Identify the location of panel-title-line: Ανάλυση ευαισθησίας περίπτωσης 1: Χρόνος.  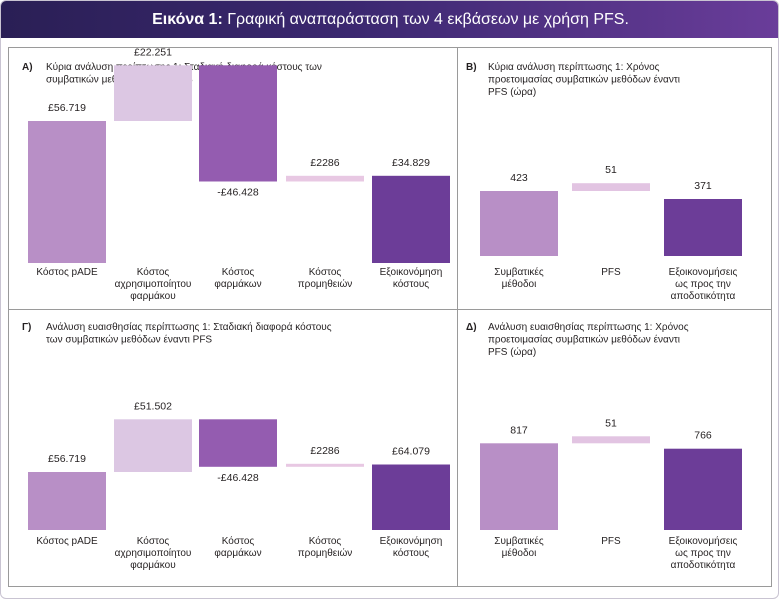
(588, 327).